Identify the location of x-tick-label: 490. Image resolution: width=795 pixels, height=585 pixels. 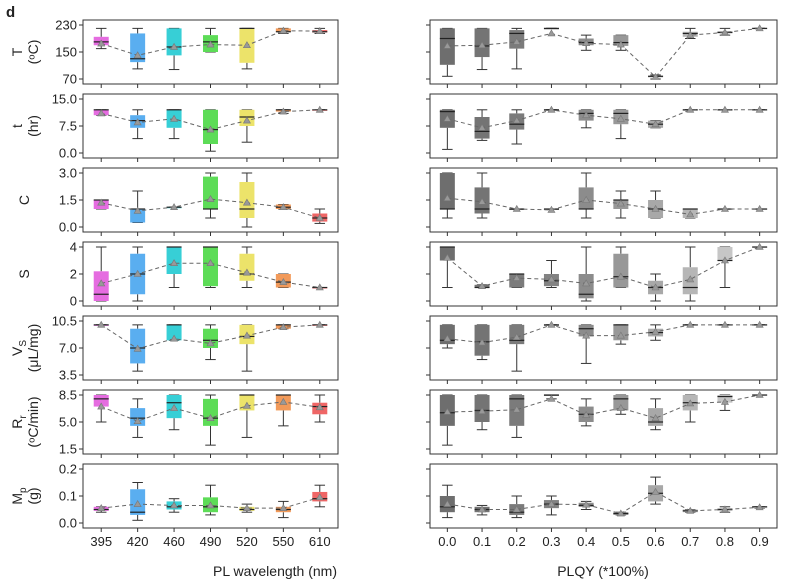
(211, 541).